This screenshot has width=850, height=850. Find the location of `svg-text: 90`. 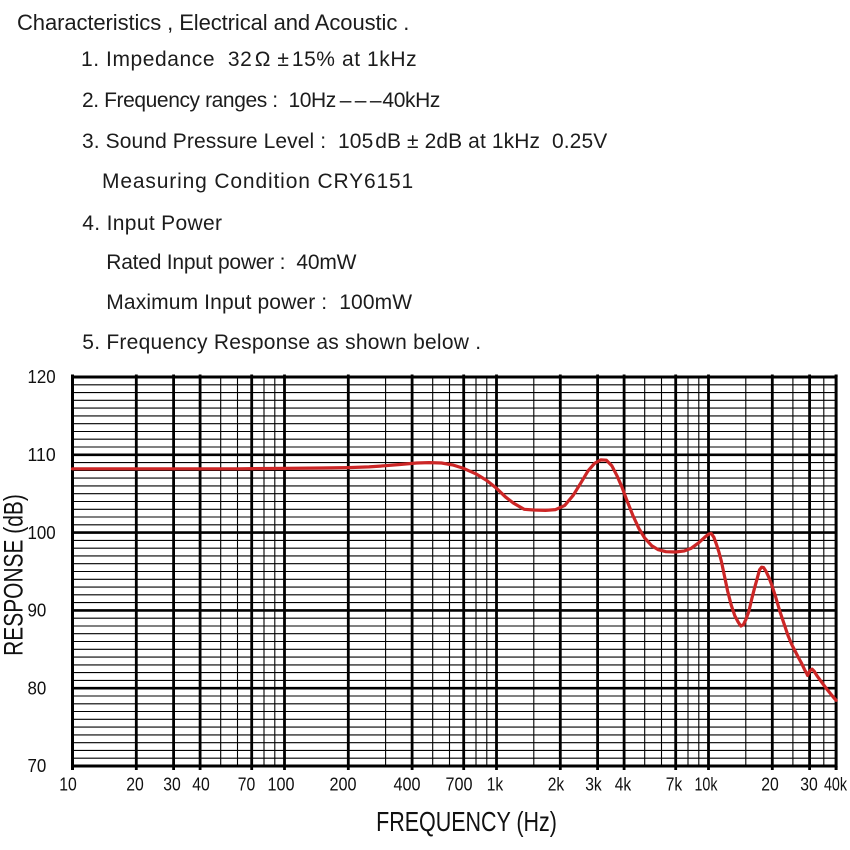

svg-text: 90 is located at coordinates (37, 610).